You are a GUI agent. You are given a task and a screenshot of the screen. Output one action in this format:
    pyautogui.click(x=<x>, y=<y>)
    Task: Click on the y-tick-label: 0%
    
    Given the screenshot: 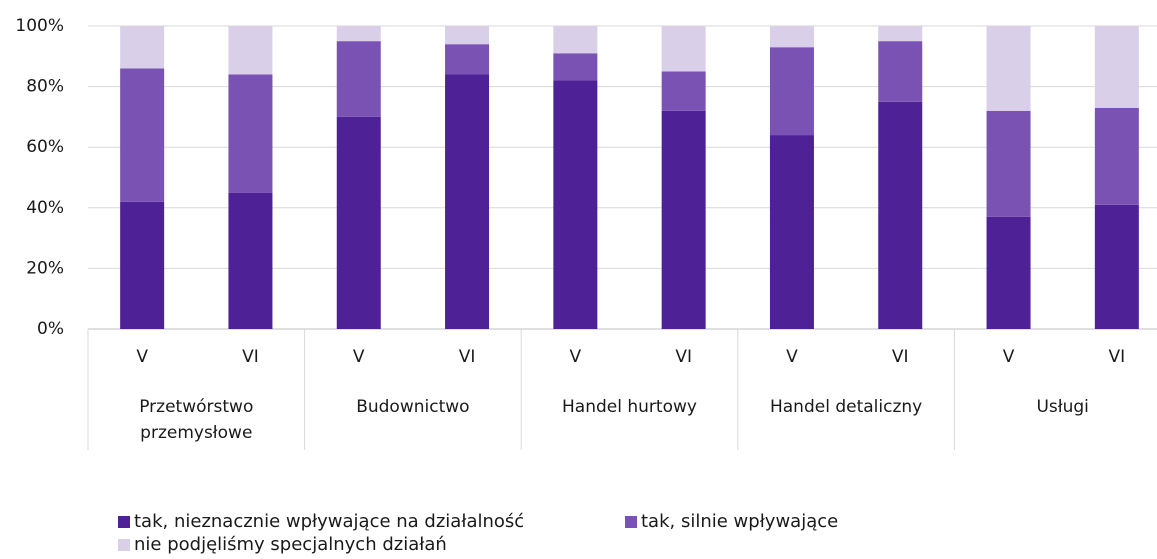 What is the action you would take?
    pyautogui.click(x=50, y=329)
    